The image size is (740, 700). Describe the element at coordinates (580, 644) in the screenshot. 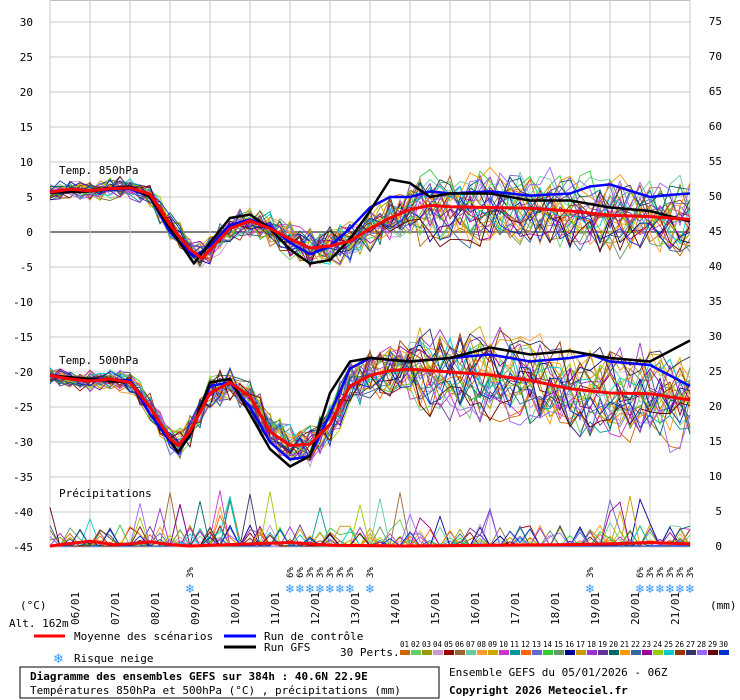

I see `pert-number: 17` at that location.